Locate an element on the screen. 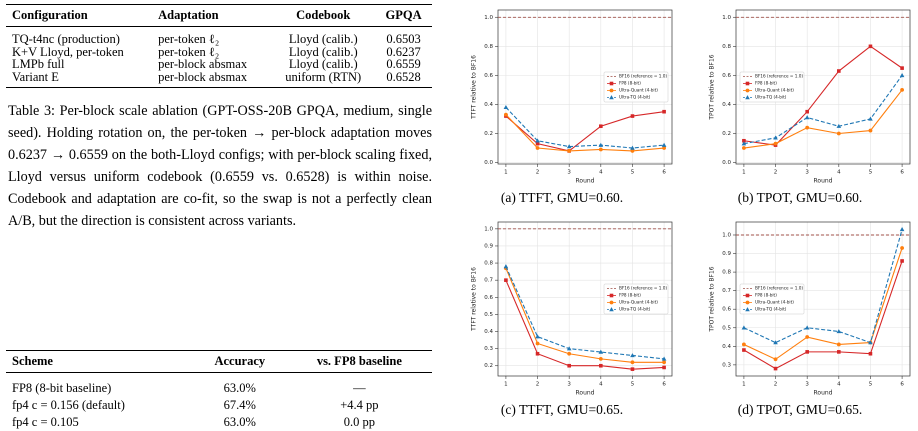  figure-caption: (c) TTFT, GMU=0.65. is located at coordinates (562, 409).